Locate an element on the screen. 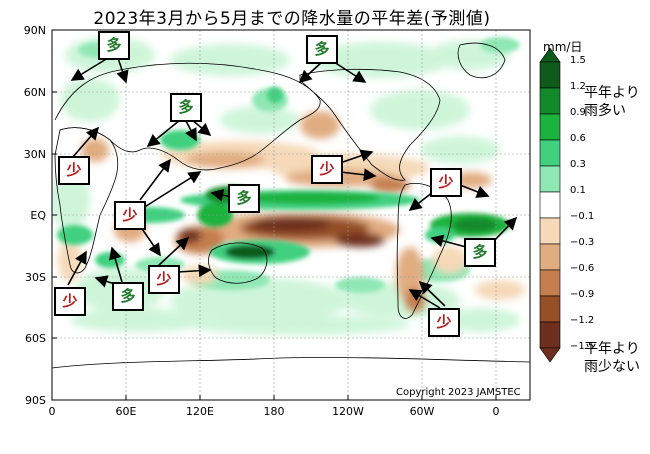 The height and width of the screenshot is (454, 650). x-label-120e: 120E is located at coordinates (200, 411).